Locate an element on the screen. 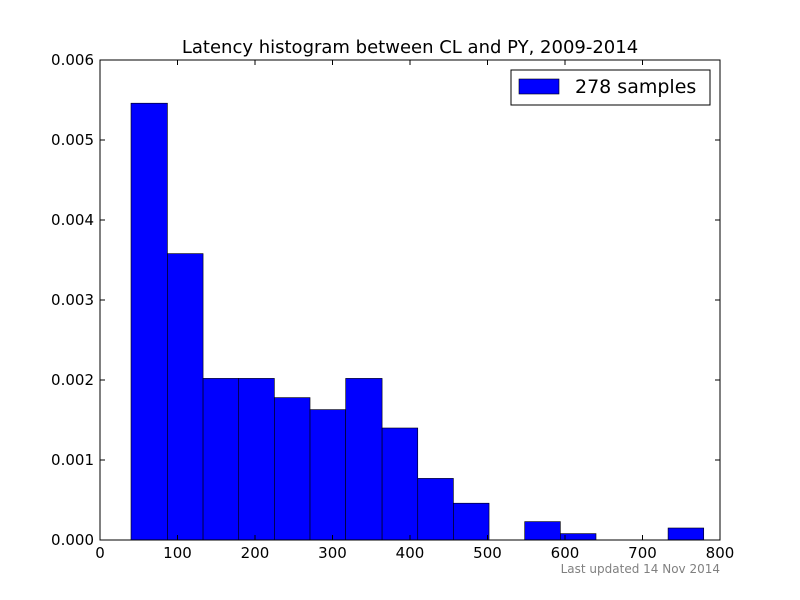  x-tick-label: 300 is located at coordinates (332, 553).